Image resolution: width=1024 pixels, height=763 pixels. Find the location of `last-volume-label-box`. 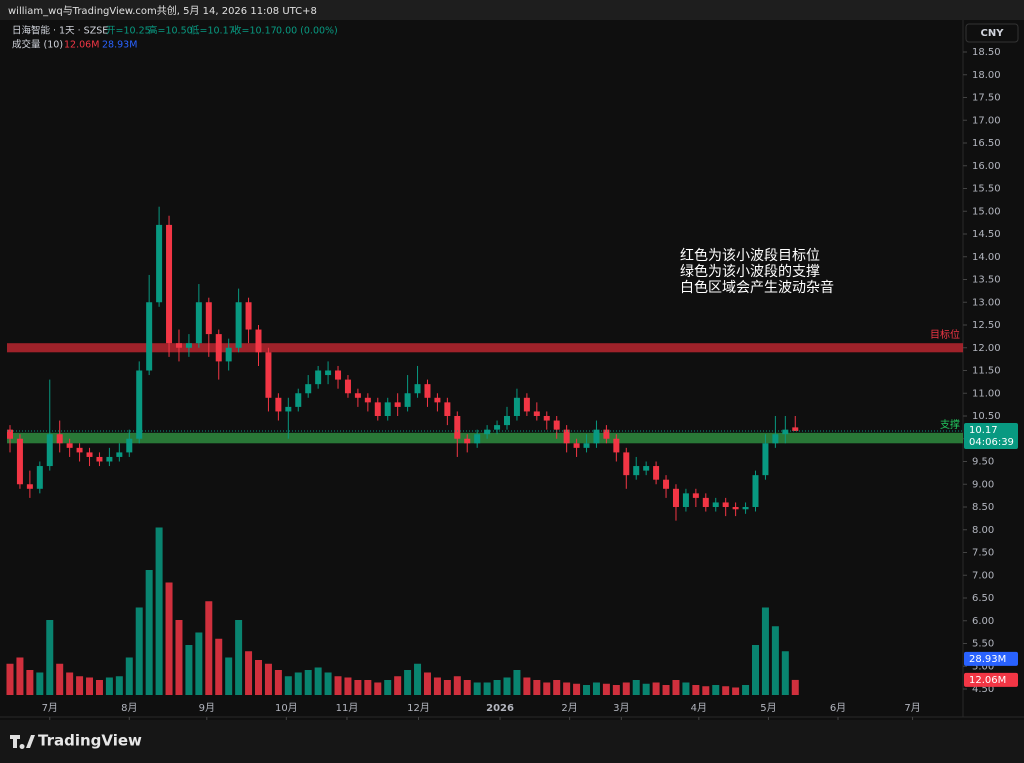

last-volume-label-box is located at coordinates (991, 679).